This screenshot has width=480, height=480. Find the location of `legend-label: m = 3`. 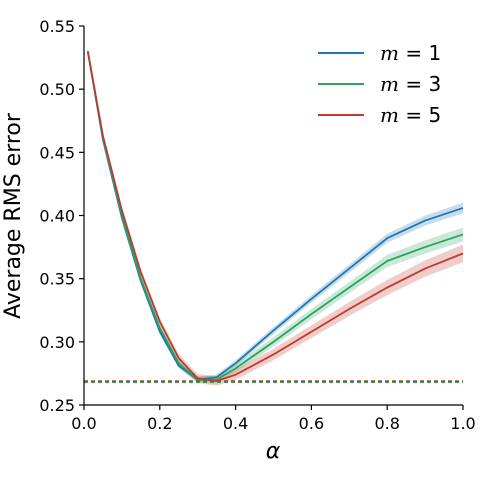

legend-label: m = 3 is located at coordinates (410, 84).